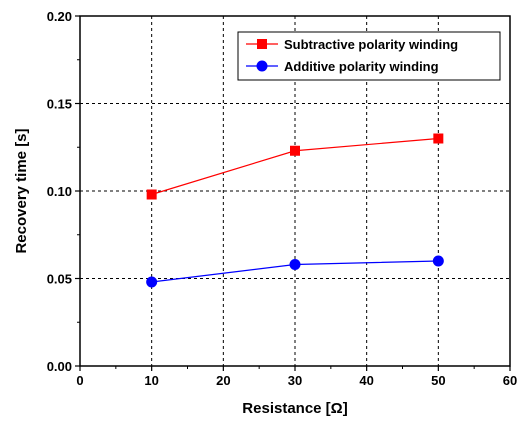  What do you see at coordinates (295, 380) in the screenshot?
I see `x-tick-label: 30` at bounding box center [295, 380].